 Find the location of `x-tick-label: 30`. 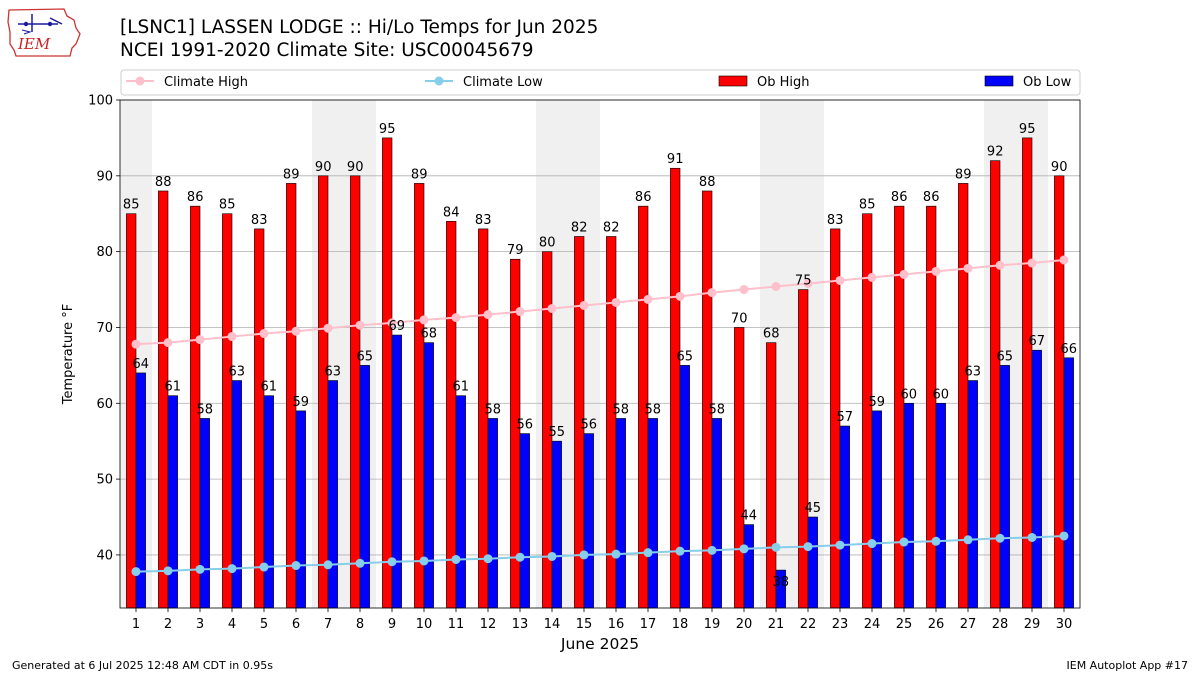

x-tick-label: 30 is located at coordinates (1064, 624).